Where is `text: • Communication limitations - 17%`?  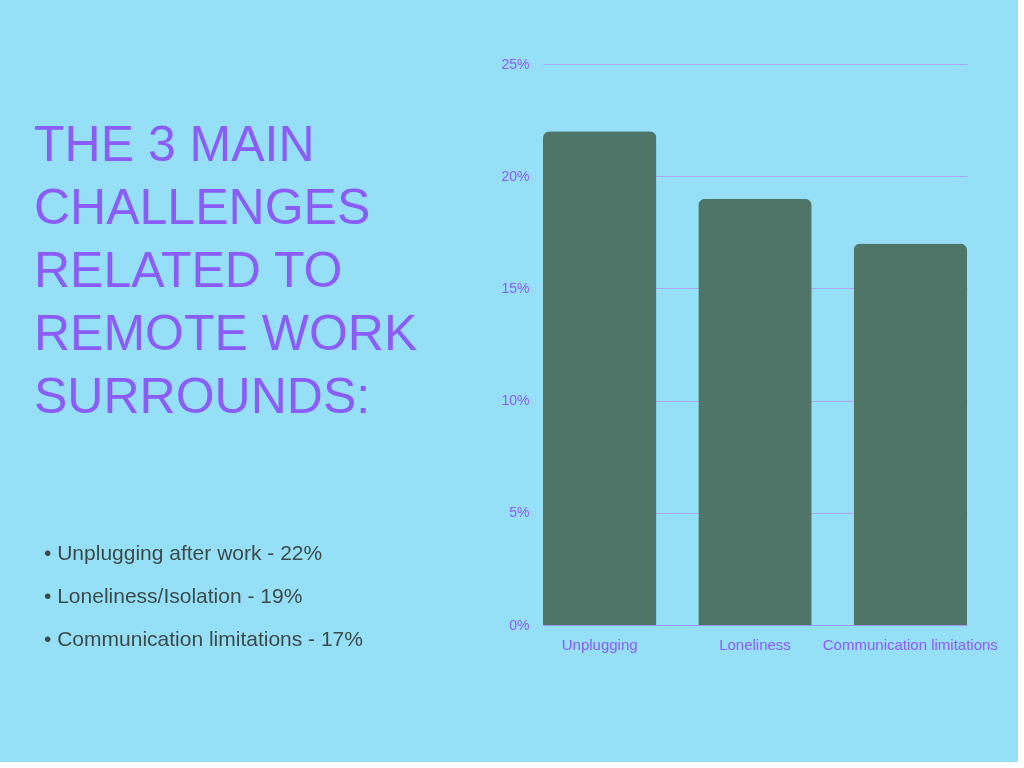
text: • Communication limitations - 17% is located at coordinates (203, 638).